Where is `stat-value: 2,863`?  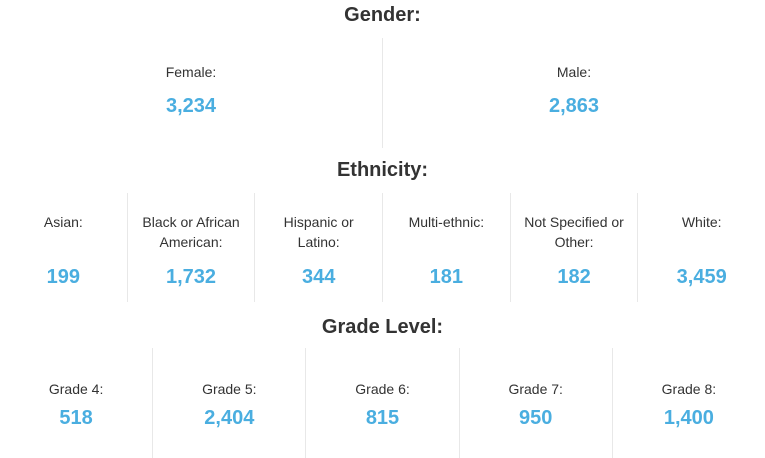 stat-value: 2,863 is located at coordinates (574, 106).